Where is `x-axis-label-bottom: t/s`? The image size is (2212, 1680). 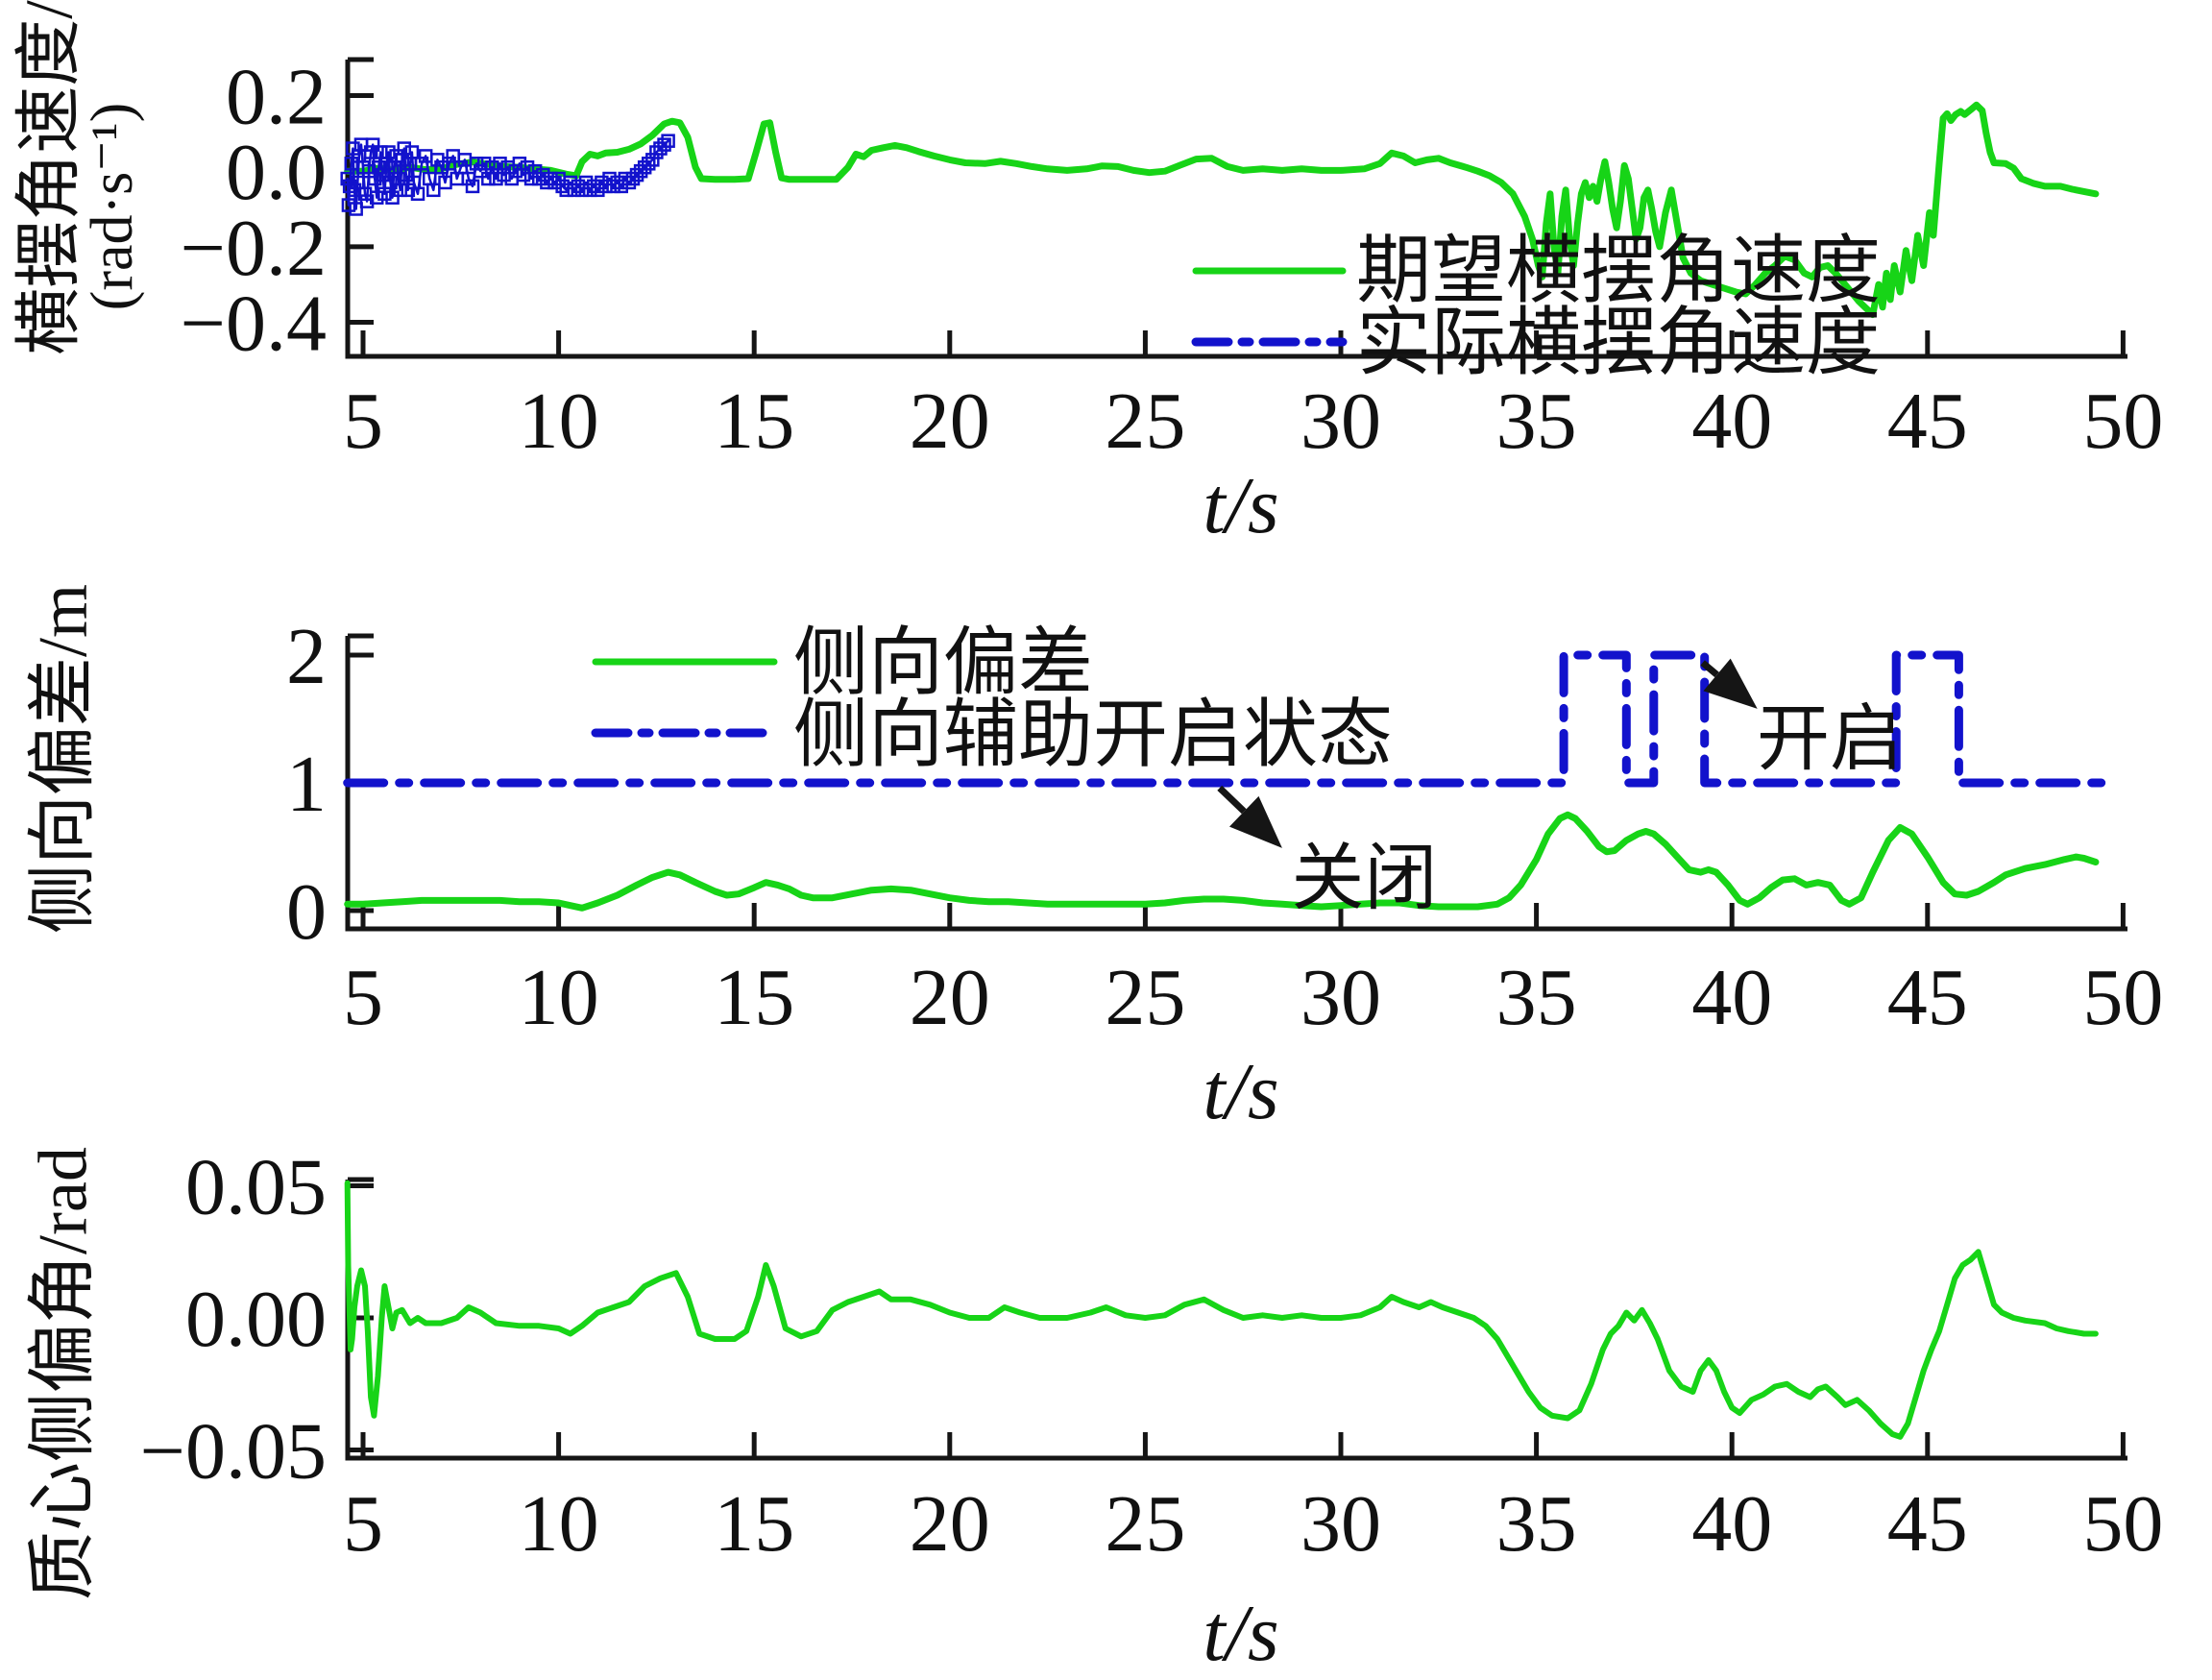 x-axis-label-bottom: t/s is located at coordinates (1241, 1633).